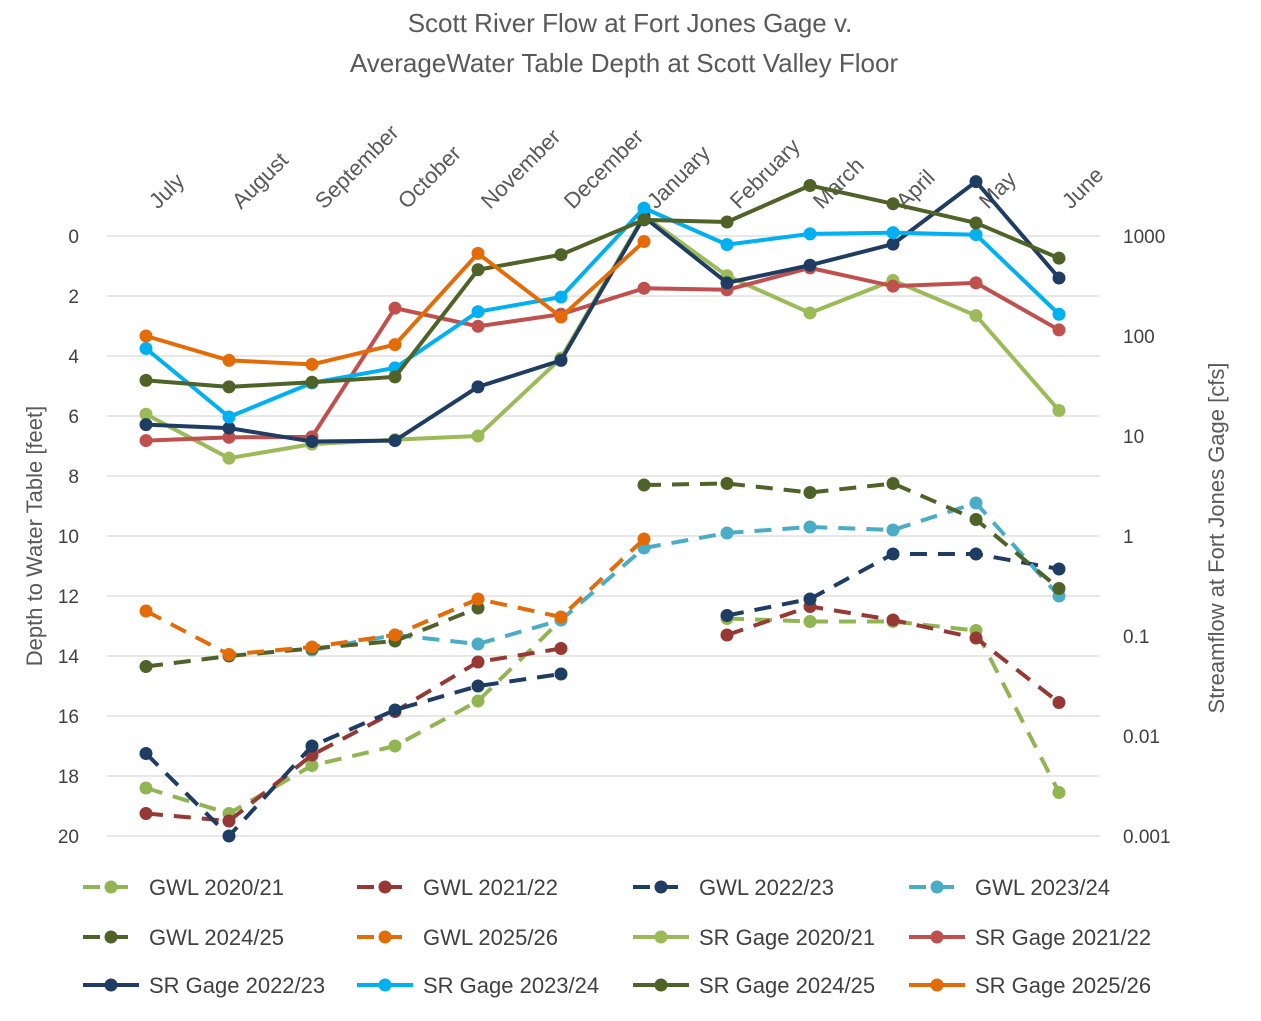 This screenshot has width=1261, height=1021. What do you see at coordinates (204, 985) in the screenshot?
I see `legend-item: SR Gage 2022/23` at bounding box center [204, 985].